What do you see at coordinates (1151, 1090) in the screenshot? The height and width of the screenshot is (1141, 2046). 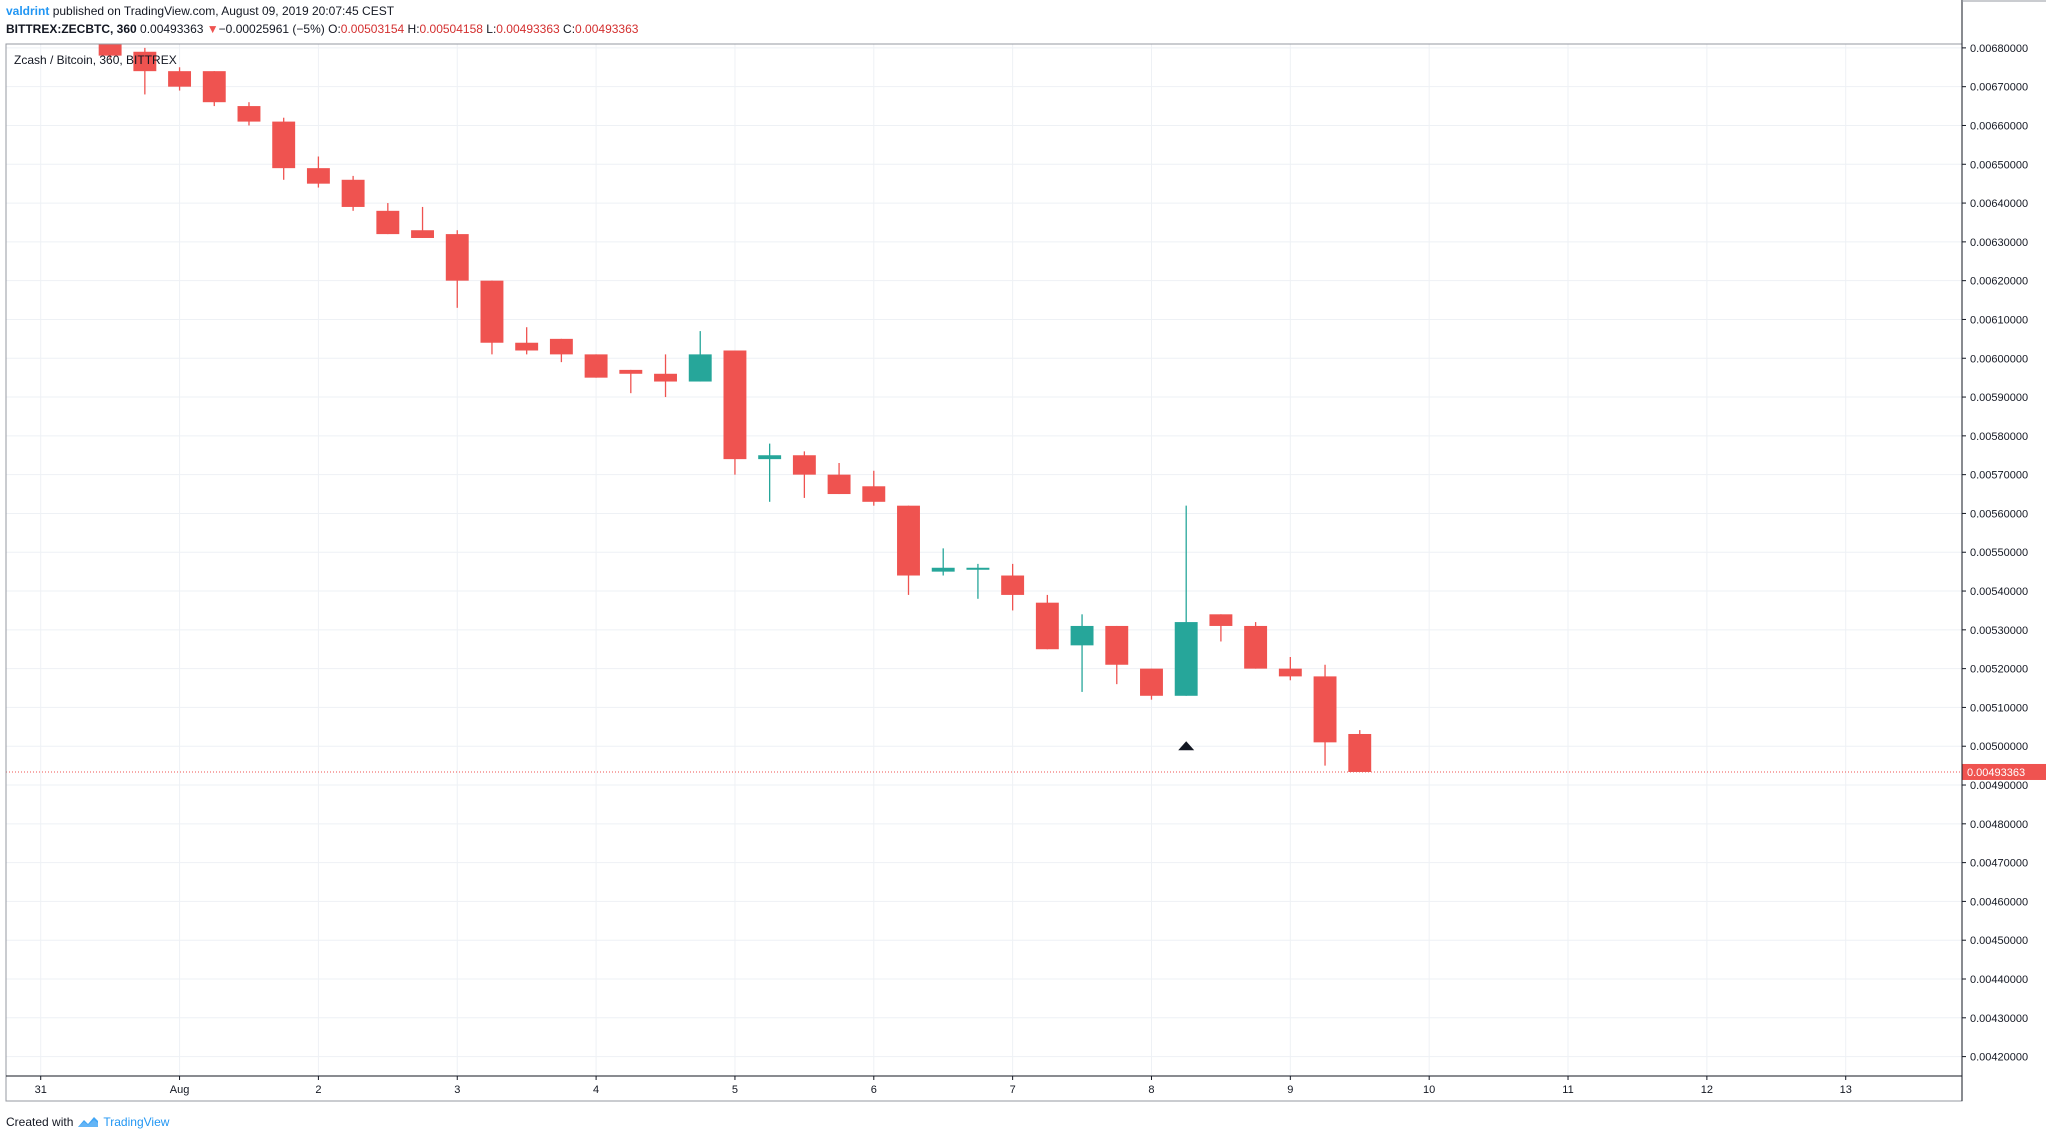 I see `x-tick-label: 8` at bounding box center [1151, 1090].